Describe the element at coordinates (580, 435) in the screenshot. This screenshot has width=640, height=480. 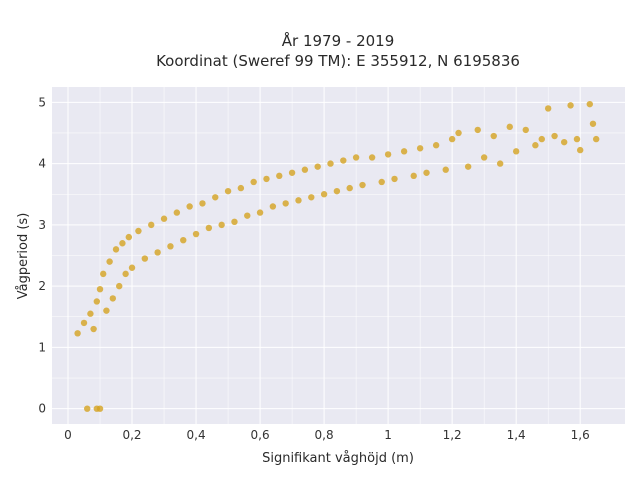
I see `x-tick-label: 1,6` at that location.